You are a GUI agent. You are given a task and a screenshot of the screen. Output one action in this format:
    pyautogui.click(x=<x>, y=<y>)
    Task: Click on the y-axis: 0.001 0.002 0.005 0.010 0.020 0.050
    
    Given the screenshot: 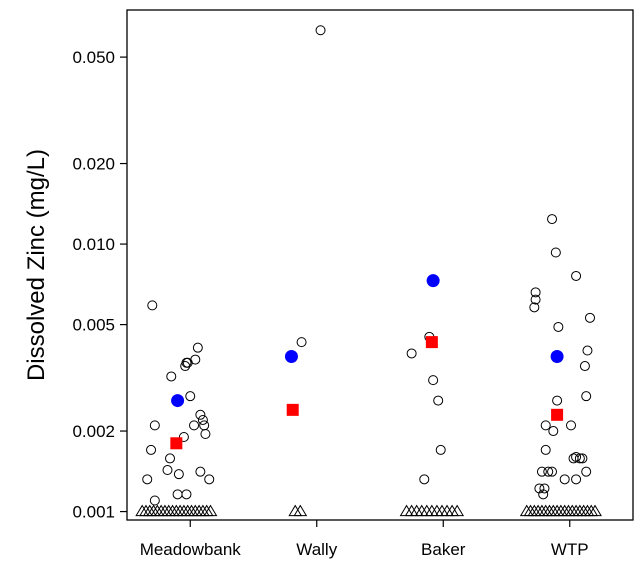 What is the action you would take?
    pyautogui.click(x=99, y=285)
    